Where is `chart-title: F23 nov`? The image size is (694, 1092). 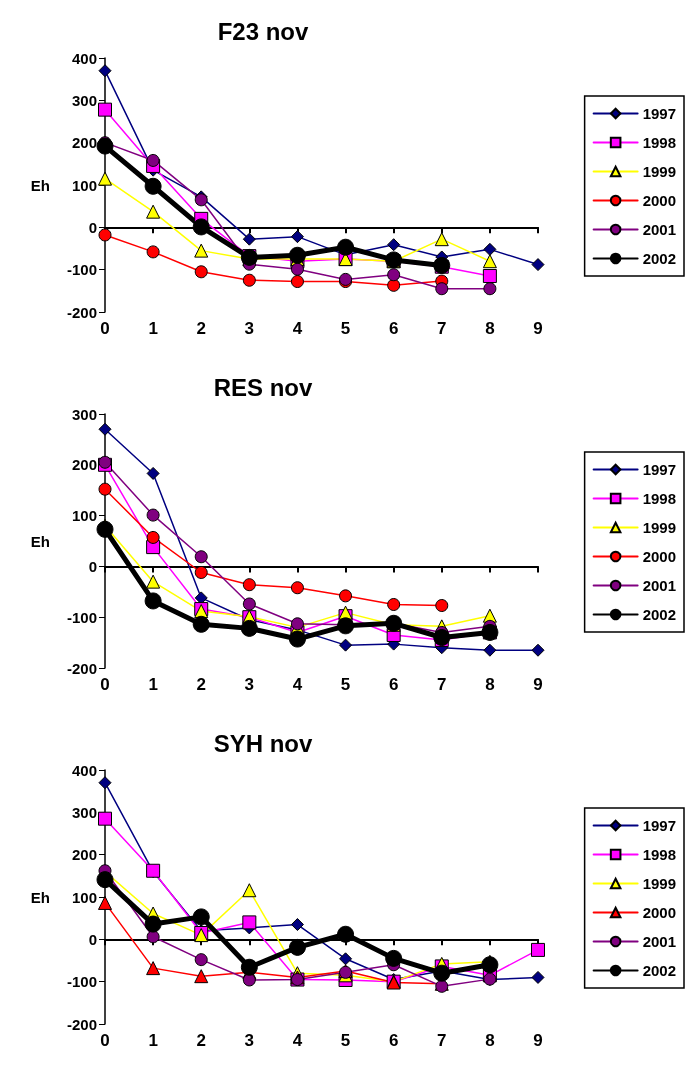 chart-title: F23 nov is located at coordinates (263, 31).